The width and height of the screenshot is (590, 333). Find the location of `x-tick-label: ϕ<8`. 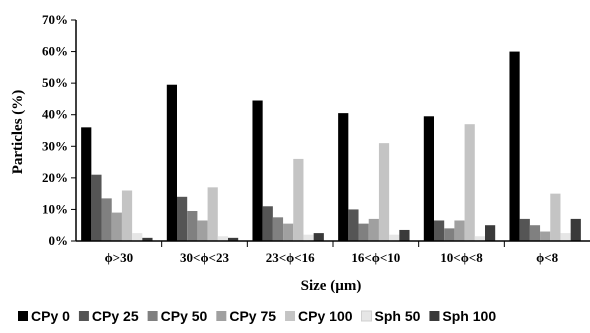

x-tick-label: ϕ<8 is located at coordinates (547, 257).